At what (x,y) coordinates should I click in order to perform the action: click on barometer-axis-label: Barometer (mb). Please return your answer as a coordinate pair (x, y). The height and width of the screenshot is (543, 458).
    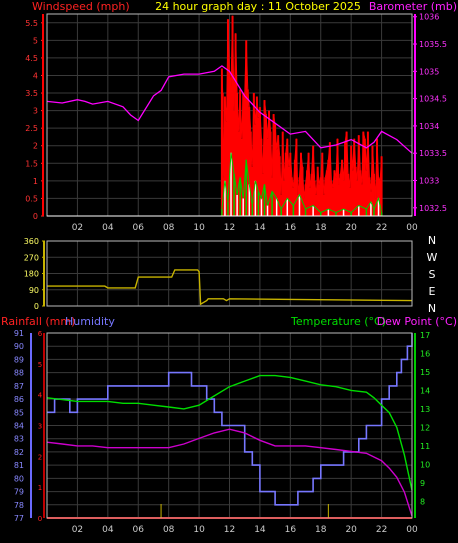
    Looking at the image, I should click on (413, 6).